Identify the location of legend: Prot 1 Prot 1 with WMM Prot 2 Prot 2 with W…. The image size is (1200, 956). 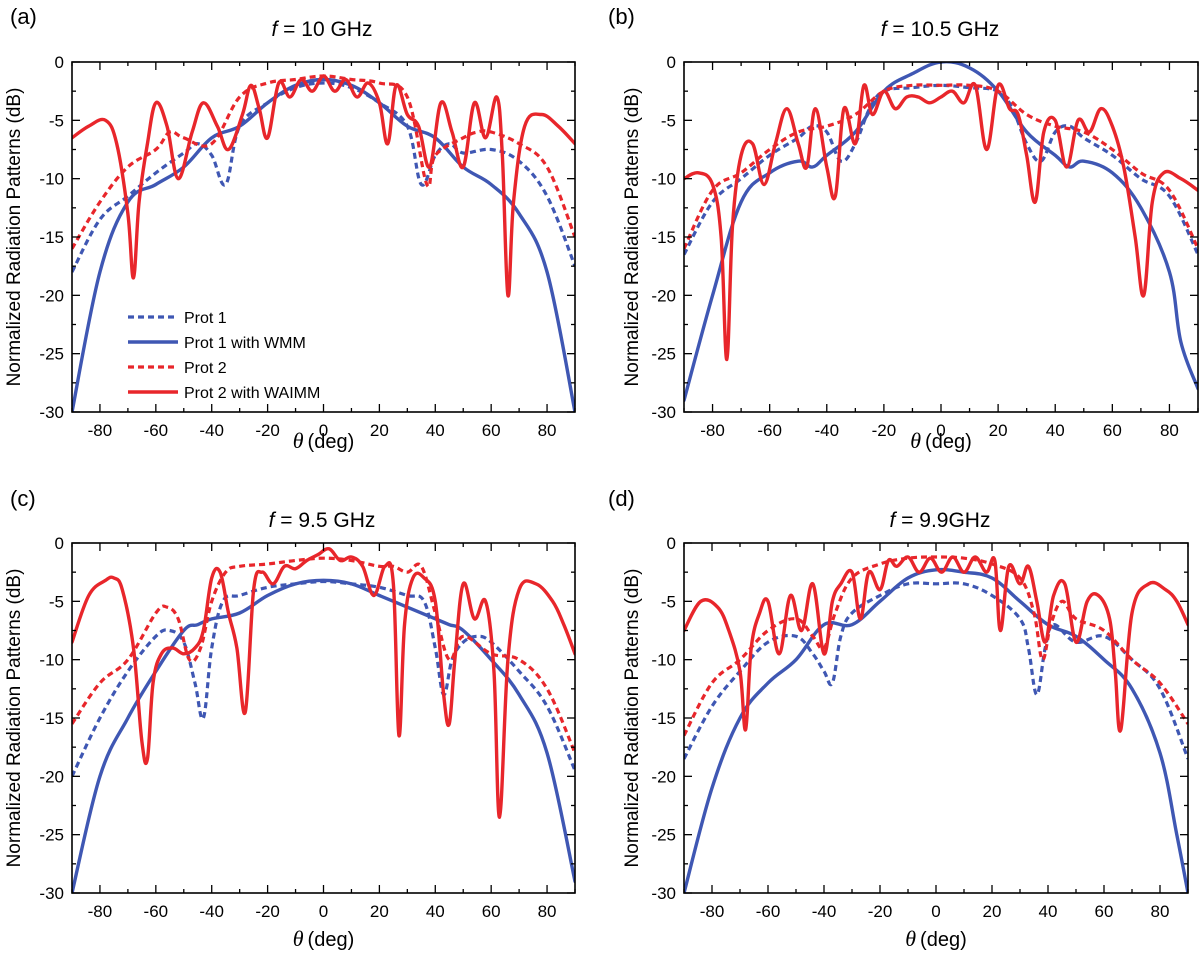
(224, 356).